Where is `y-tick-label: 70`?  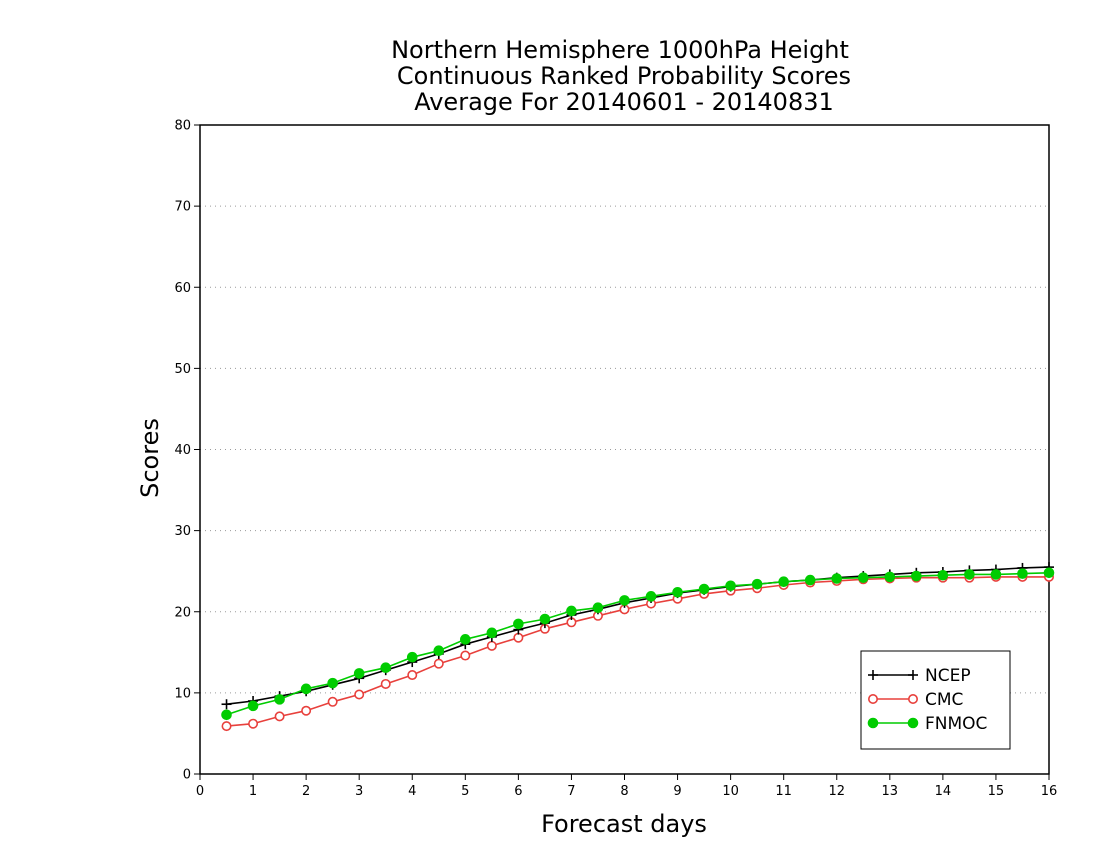
y-tick-label: 70 is located at coordinates (182, 207).